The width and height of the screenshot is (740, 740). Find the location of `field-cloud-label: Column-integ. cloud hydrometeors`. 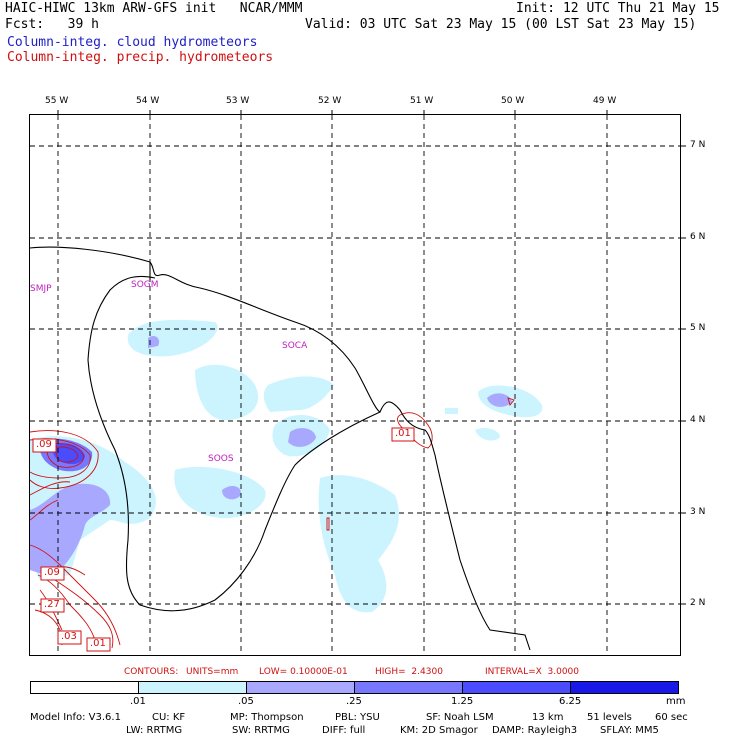

field-cloud-label: Column-integ. cloud hydrometeors is located at coordinates (132, 42).